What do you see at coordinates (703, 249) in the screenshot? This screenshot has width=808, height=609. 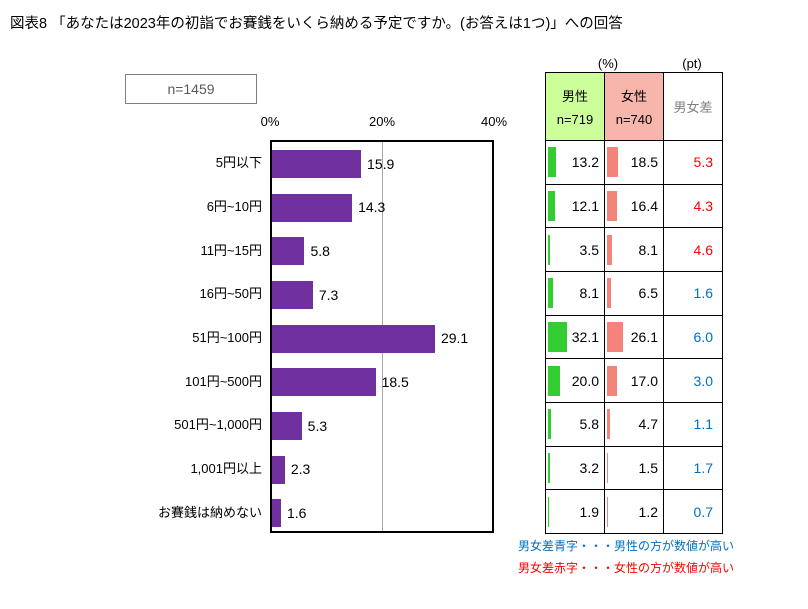 I see `diff-value: 4.6` at bounding box center [703, 249].